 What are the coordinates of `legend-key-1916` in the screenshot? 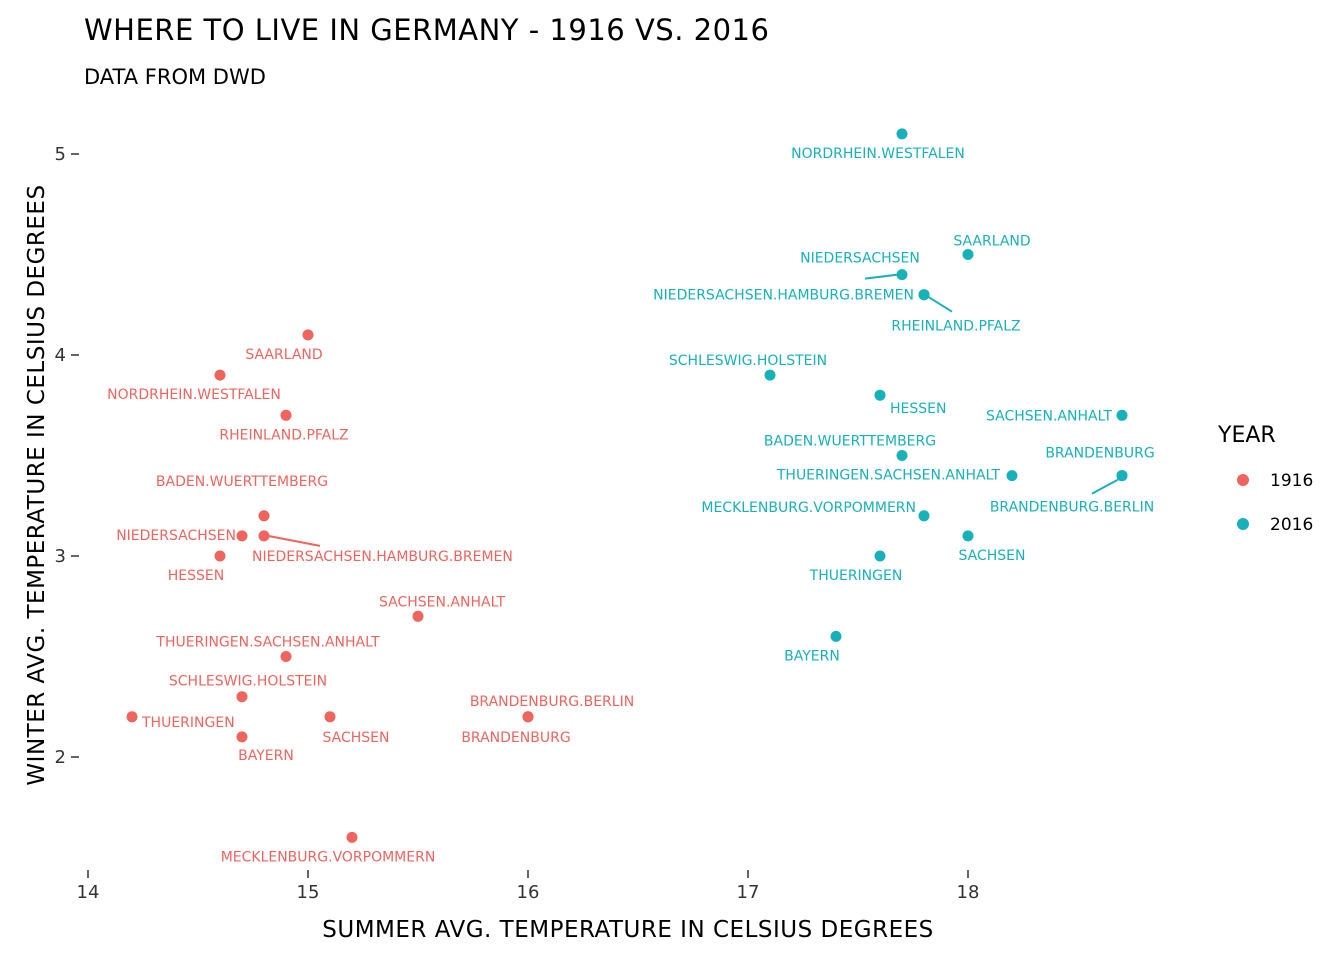 It's located at (1243, 480).